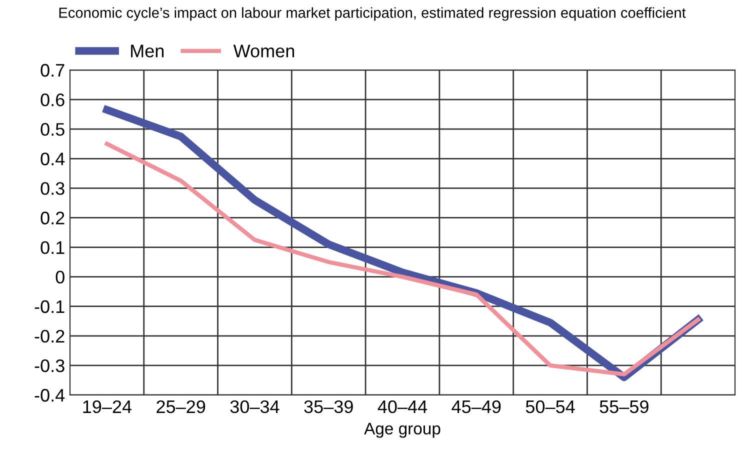 The width and height of the screenshot is (744, 459). I want to click on x-tick-label: 25–29, so click(181, 407).